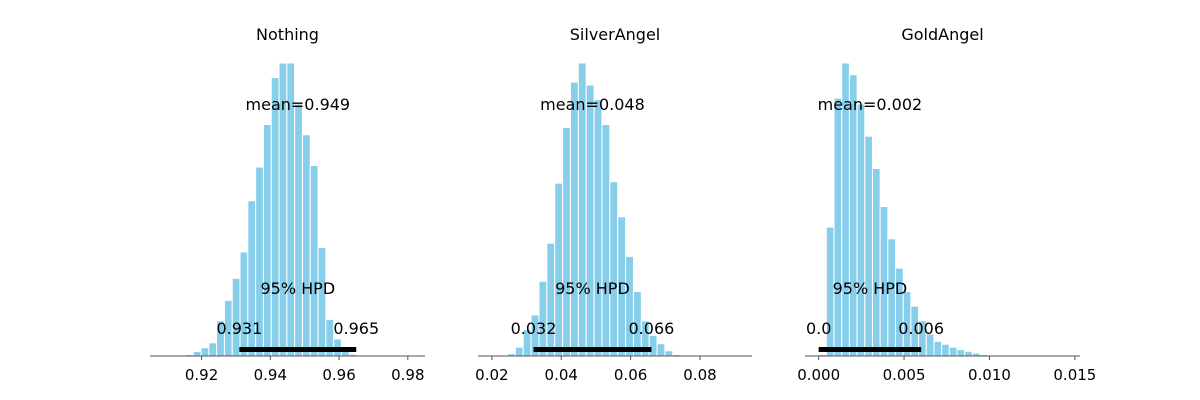 Image resolution: width=1200 pixels, height=400 pixels. I want to click on x-tick-label: 0.98, so click(407, 375).